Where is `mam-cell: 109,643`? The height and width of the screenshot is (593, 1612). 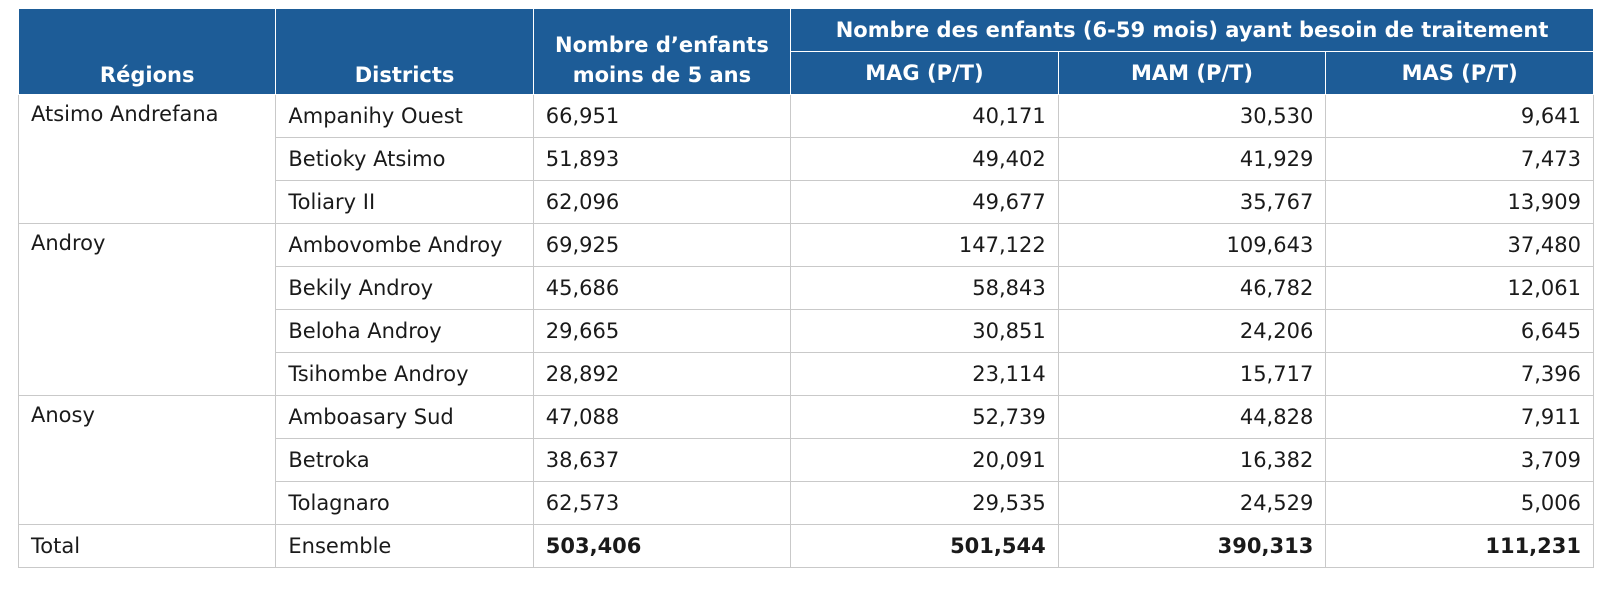 mam-cell: 109,643 is located at coordinates (1192, 245).